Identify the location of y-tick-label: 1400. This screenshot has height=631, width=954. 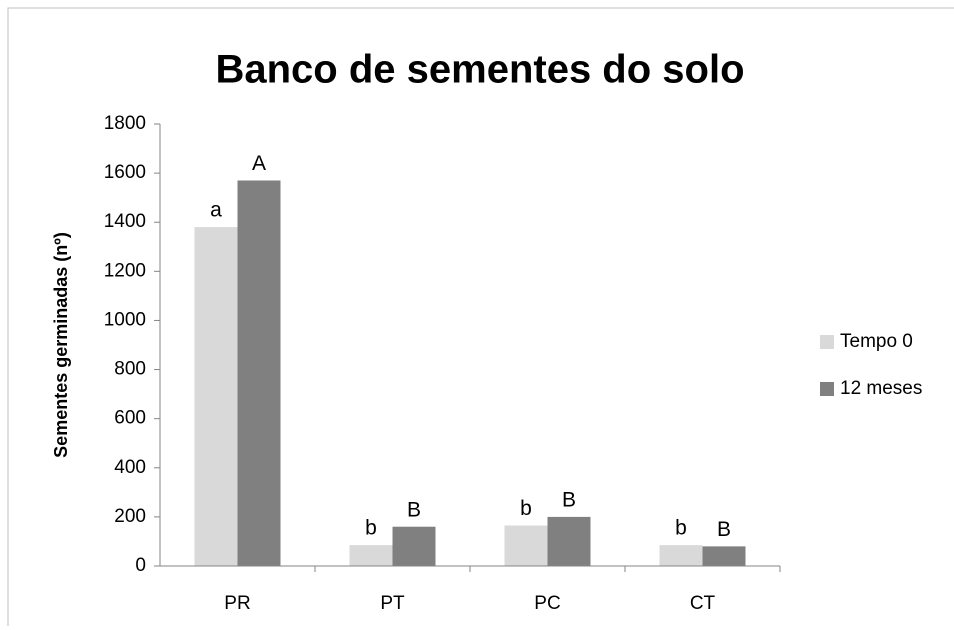
(125, 221).